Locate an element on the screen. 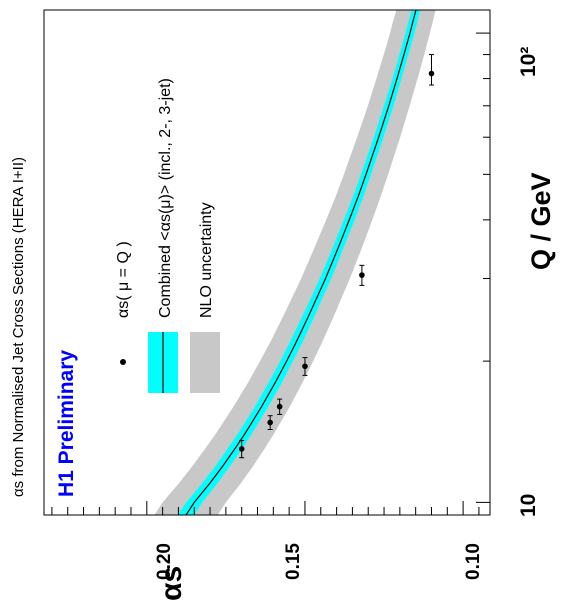  y-tick-label-0.20: 0.20 is located at coordinates (164, 561).